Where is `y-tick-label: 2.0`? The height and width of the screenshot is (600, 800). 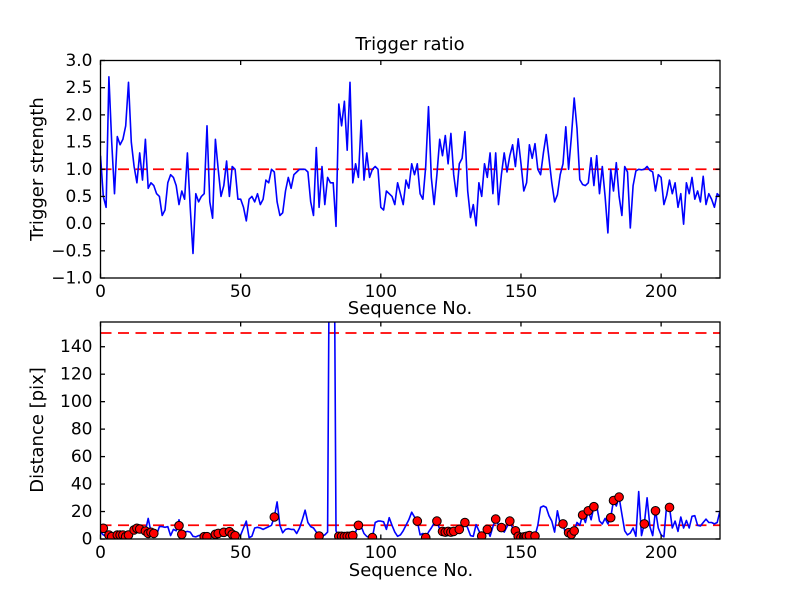
y-tick-label: 2.0 is located at coordinates (78, 115).